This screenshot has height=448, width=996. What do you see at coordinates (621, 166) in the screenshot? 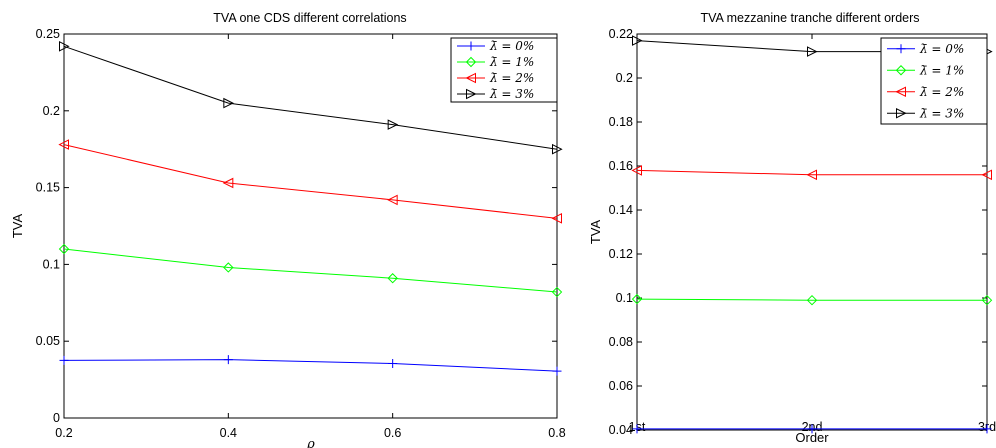
I see `y-tick-label: 0.16` at bounding box center [621, 166].